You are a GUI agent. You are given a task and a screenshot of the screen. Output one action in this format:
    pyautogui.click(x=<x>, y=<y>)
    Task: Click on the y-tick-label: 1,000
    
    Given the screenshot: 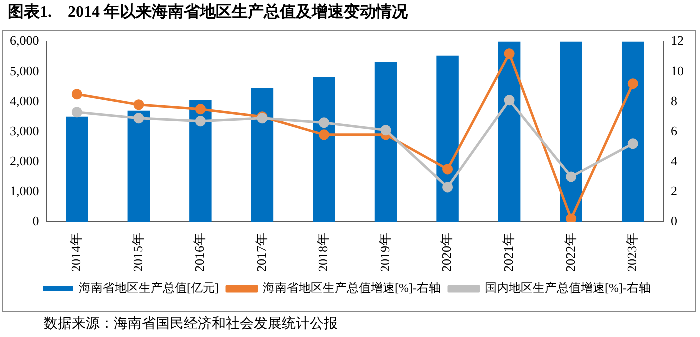 What is the action you would take?
    pyautogui.click(x=25, y=190)
    